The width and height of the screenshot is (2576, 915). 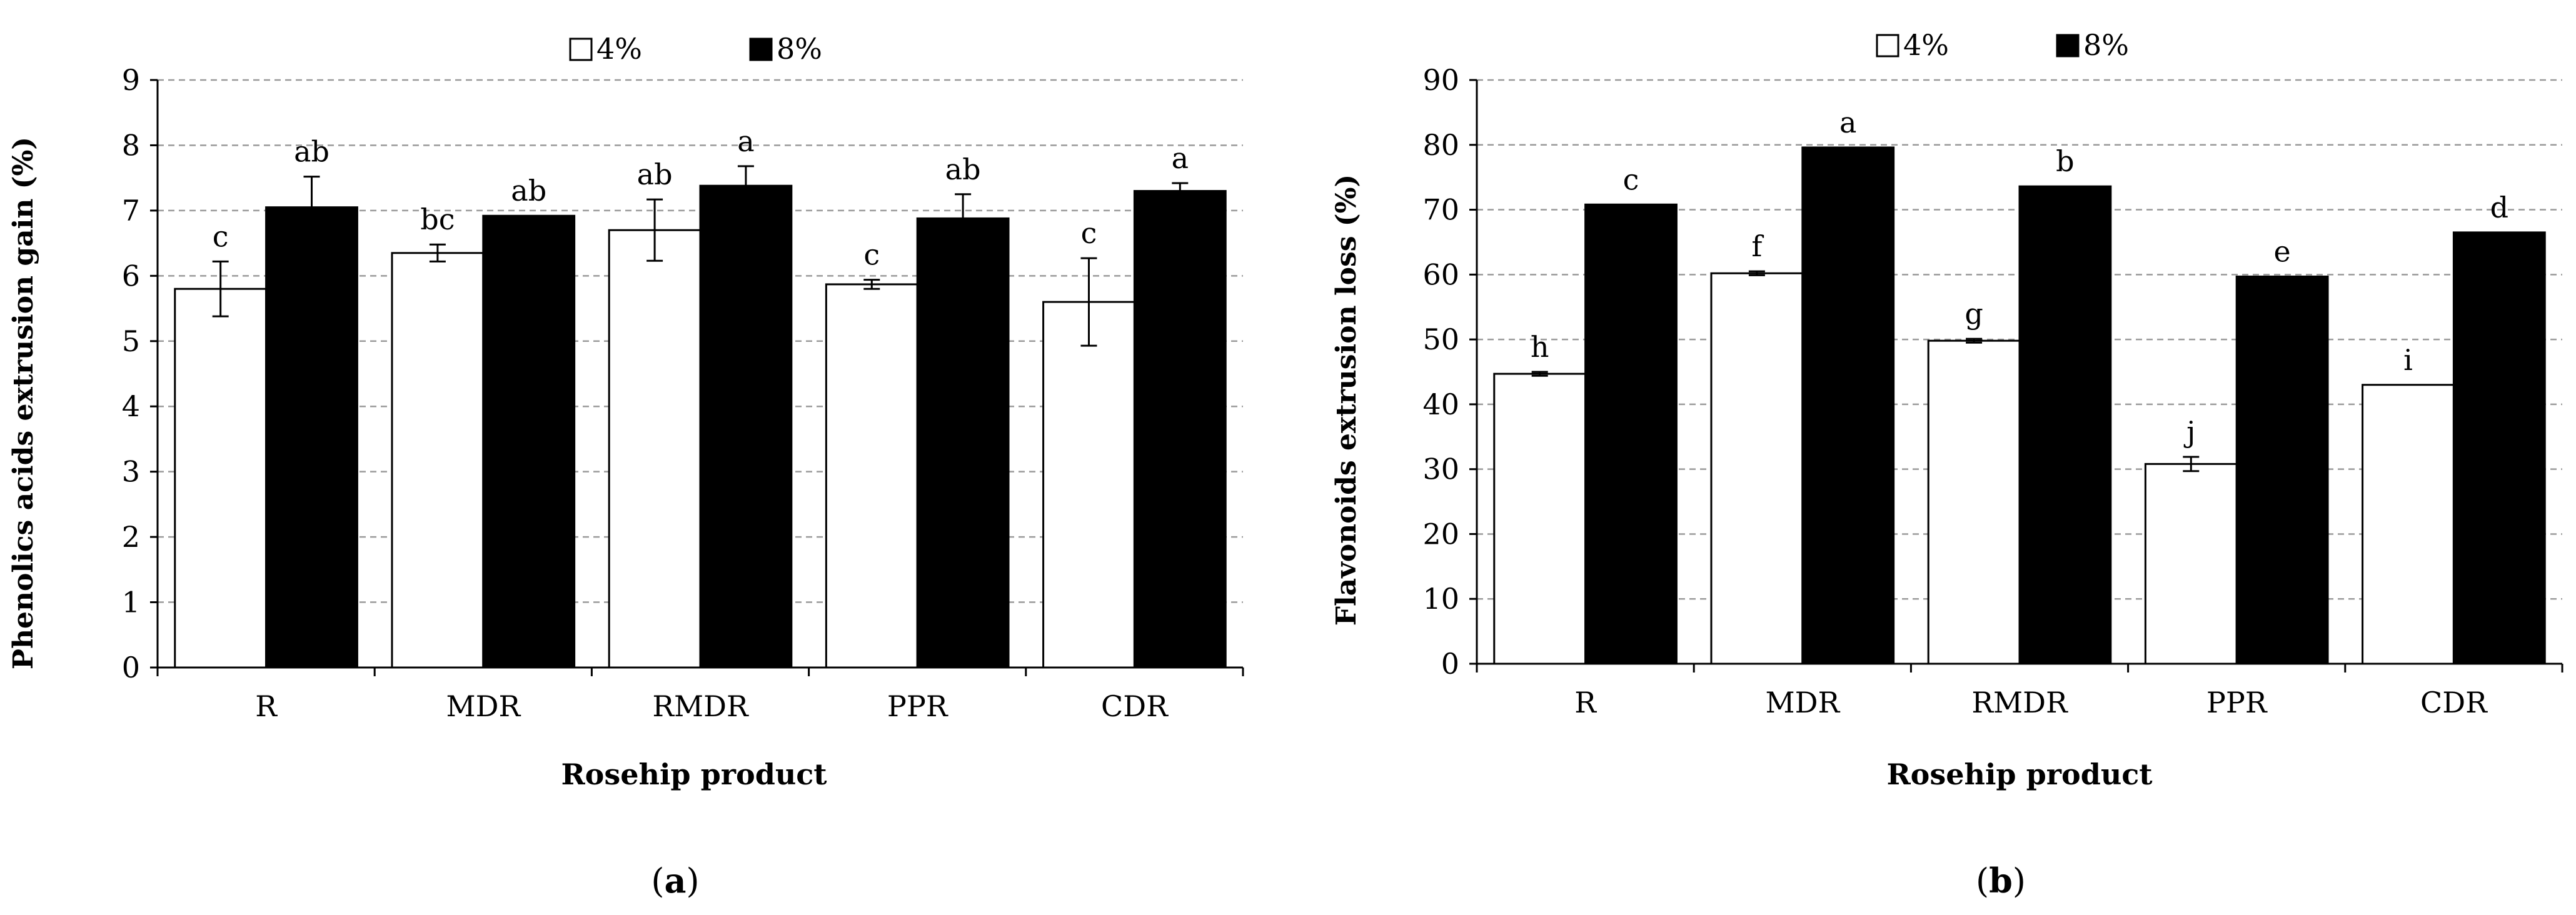 I want to click on chart-a-ylabel: Phenolics acids extrusion gain (%), so click(x=23, y=403).